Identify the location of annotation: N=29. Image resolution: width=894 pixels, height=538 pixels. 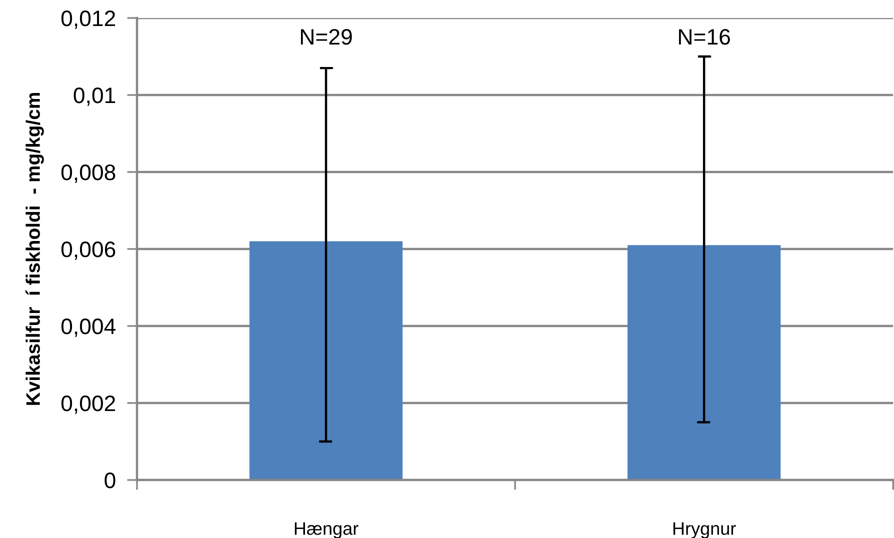
(326, 37).